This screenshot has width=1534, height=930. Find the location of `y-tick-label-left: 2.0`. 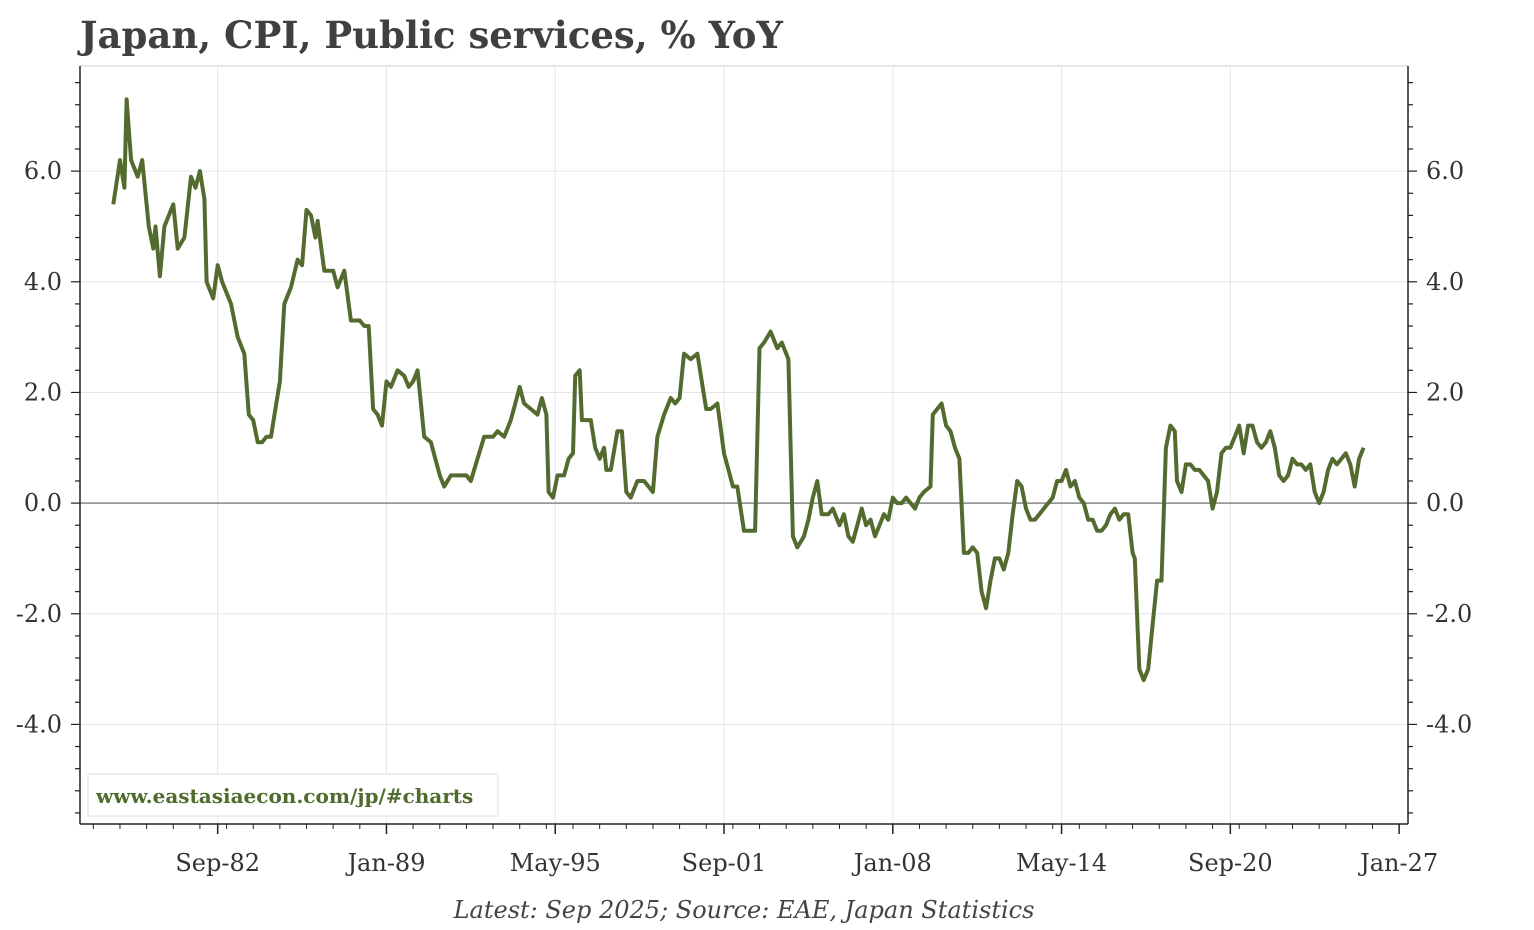

y-tick-label-left: 2.0 is located at coordinates (43, 392).